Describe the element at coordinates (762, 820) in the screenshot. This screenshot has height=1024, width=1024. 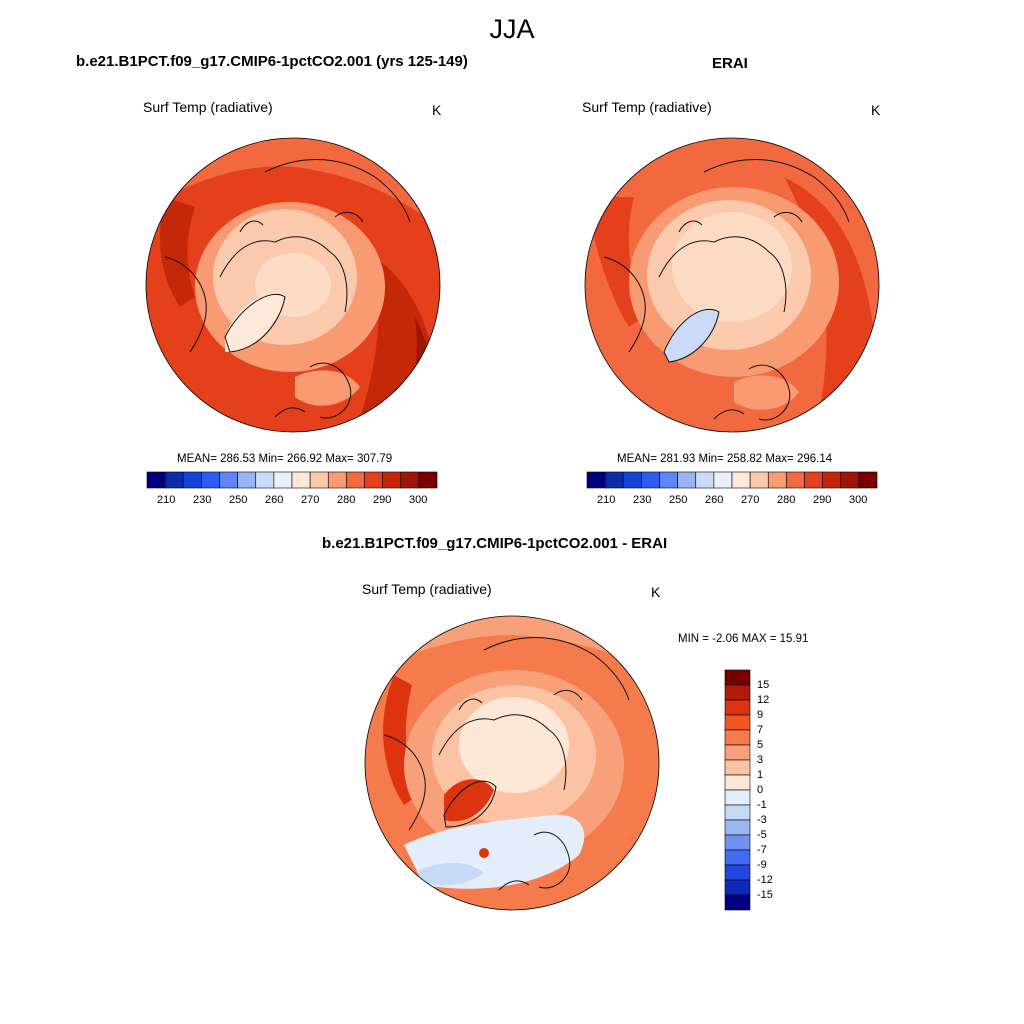
I see `diff-tick-neg3: -3` at that location.